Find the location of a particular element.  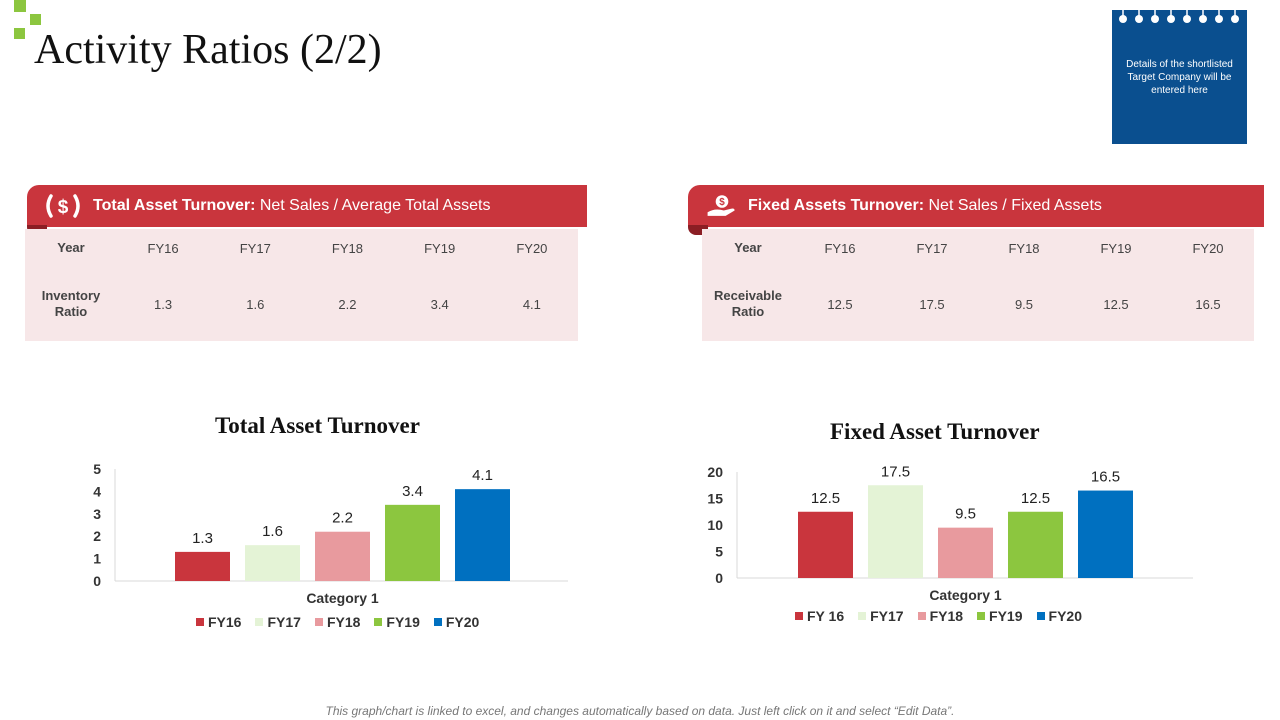

year-cell: FY18 is located at coordinates (1024, 248).